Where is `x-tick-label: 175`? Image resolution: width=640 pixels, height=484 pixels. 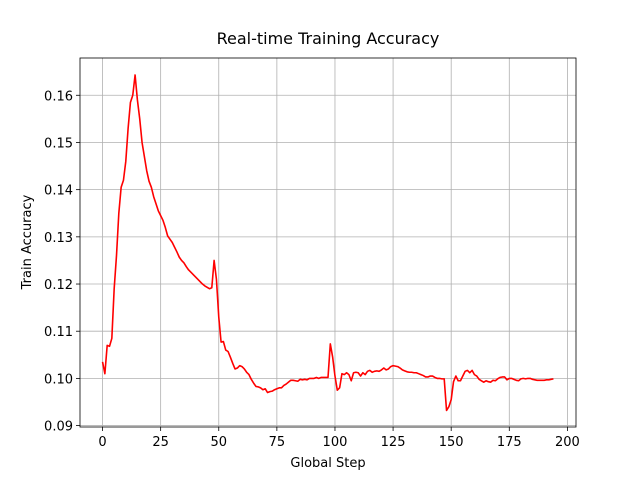 x-tick-label: 175 is located at coordinates (509, 442).